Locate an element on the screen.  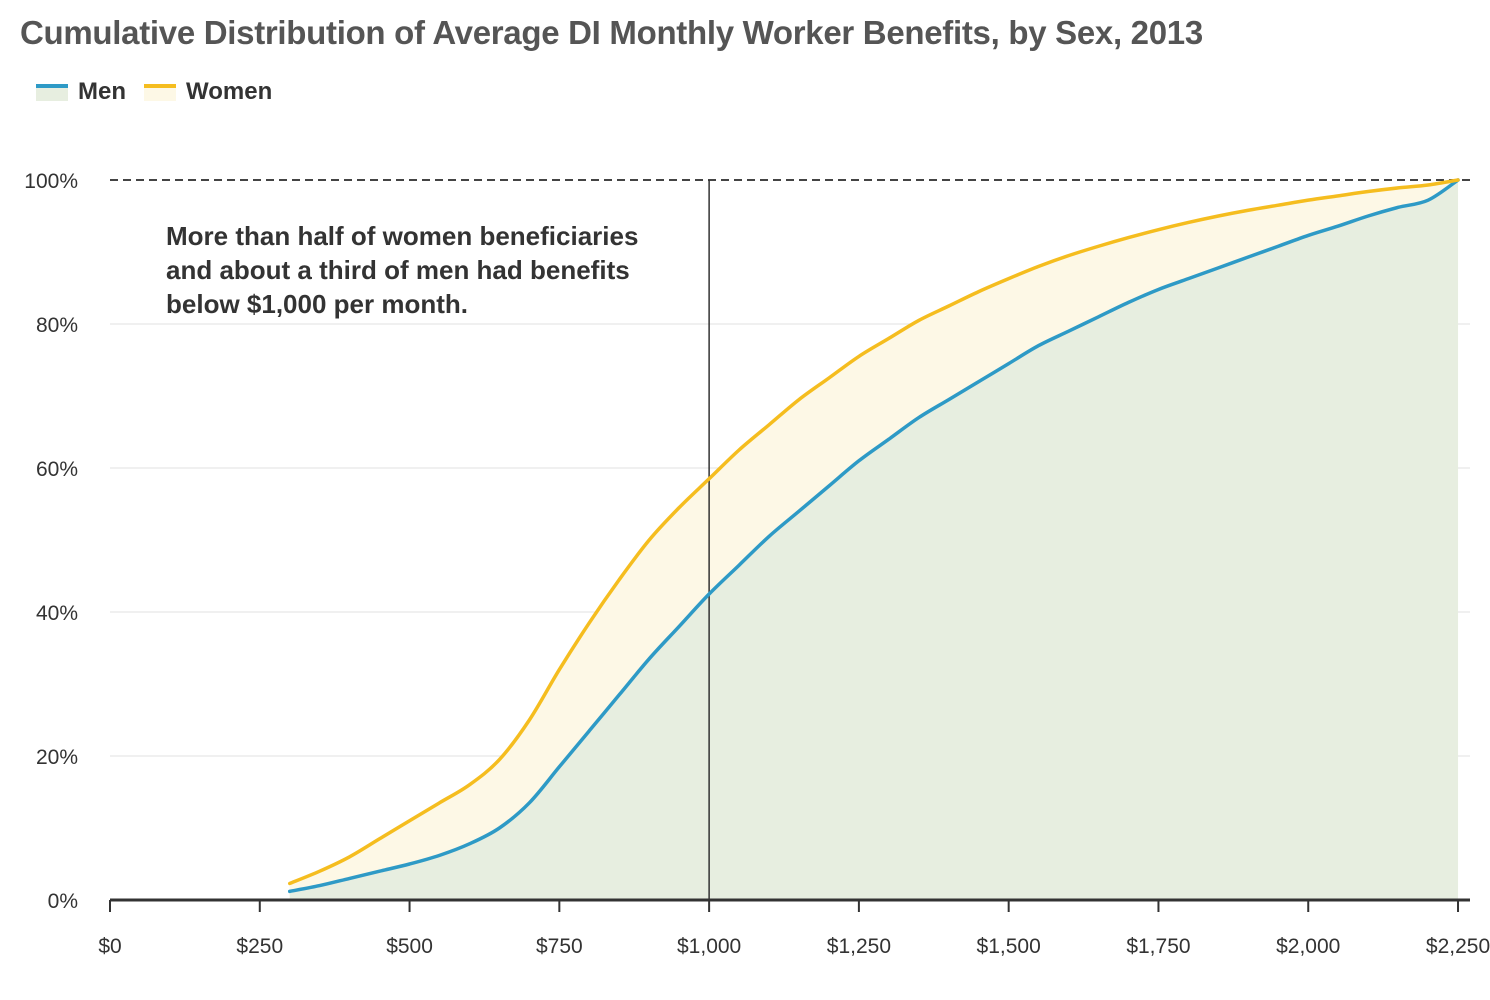
y-tick-label: 0% is located at coordinates (63, 901).